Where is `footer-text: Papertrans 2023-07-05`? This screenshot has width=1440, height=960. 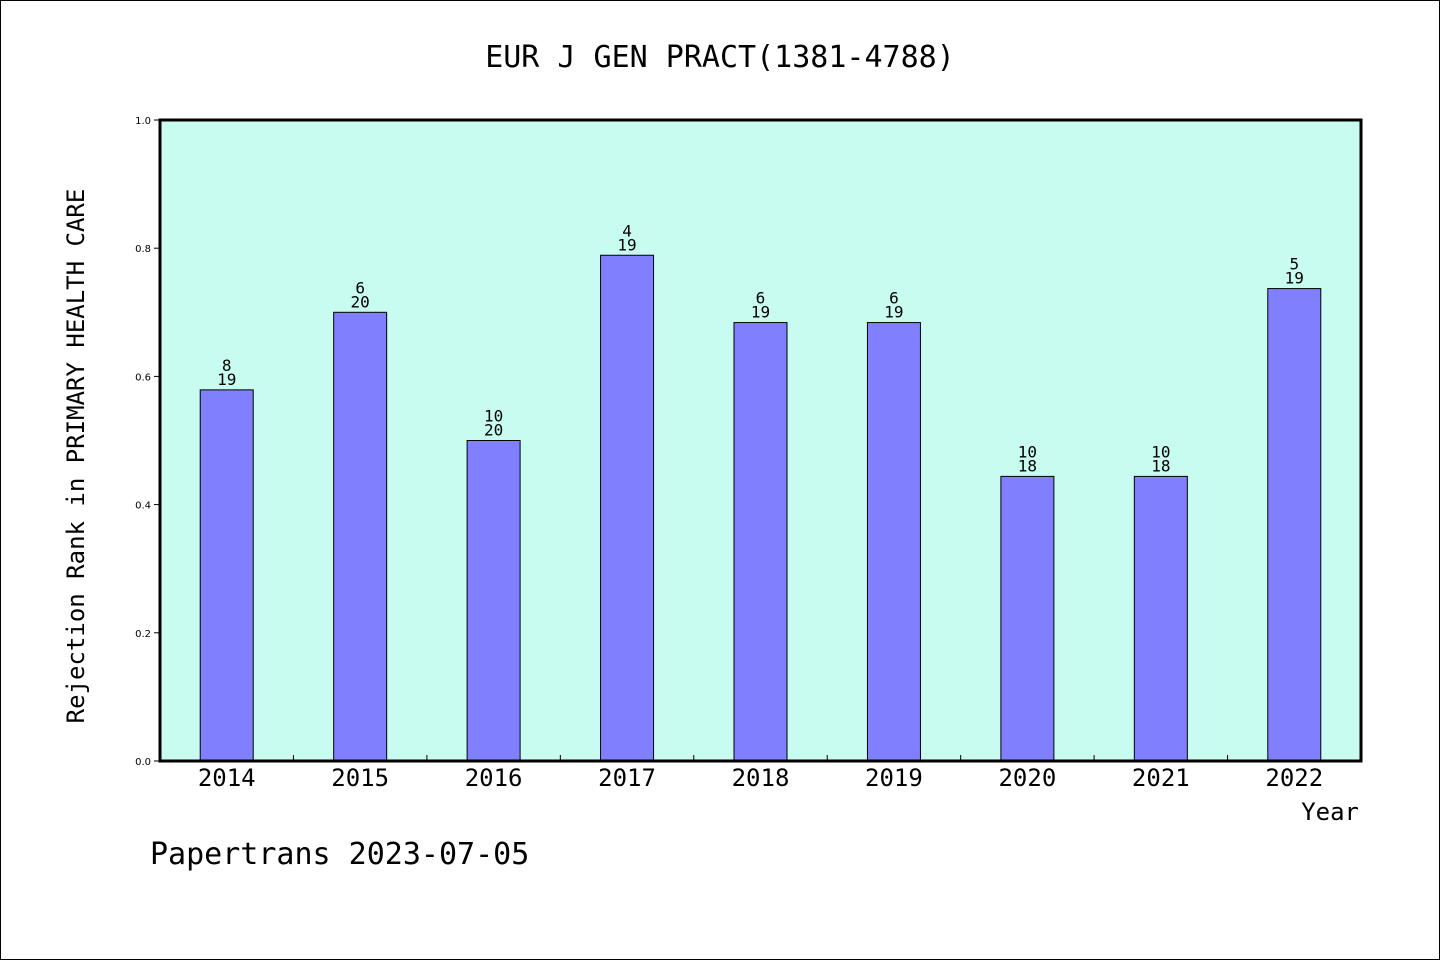 footer-text: Papertrans 2023-07-05 is located at coordinates (339, 854).